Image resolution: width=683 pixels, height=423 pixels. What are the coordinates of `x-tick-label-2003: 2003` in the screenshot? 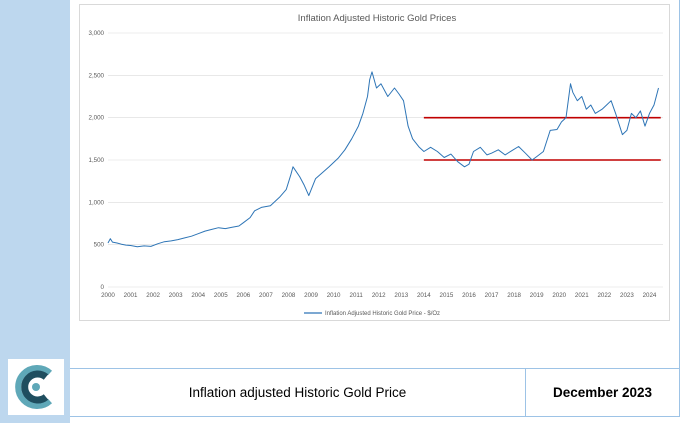 It's located at (176, 295).